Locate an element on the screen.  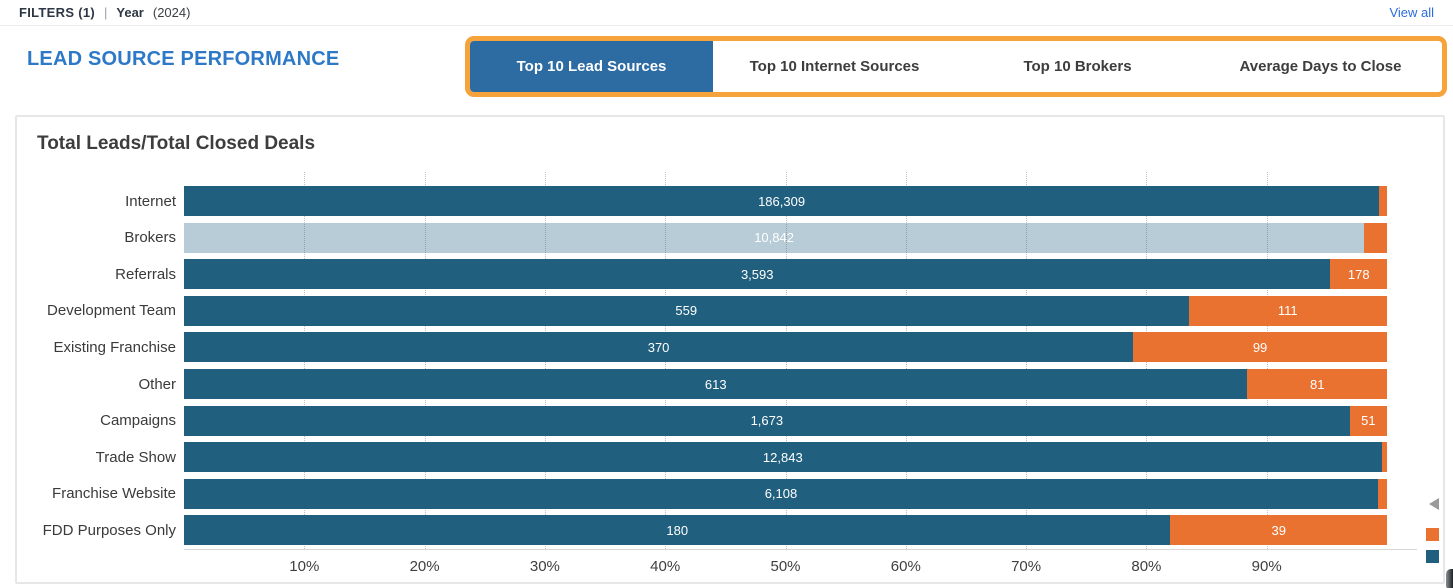
bar-track: 6,108 is located at coordinates (785, 493).